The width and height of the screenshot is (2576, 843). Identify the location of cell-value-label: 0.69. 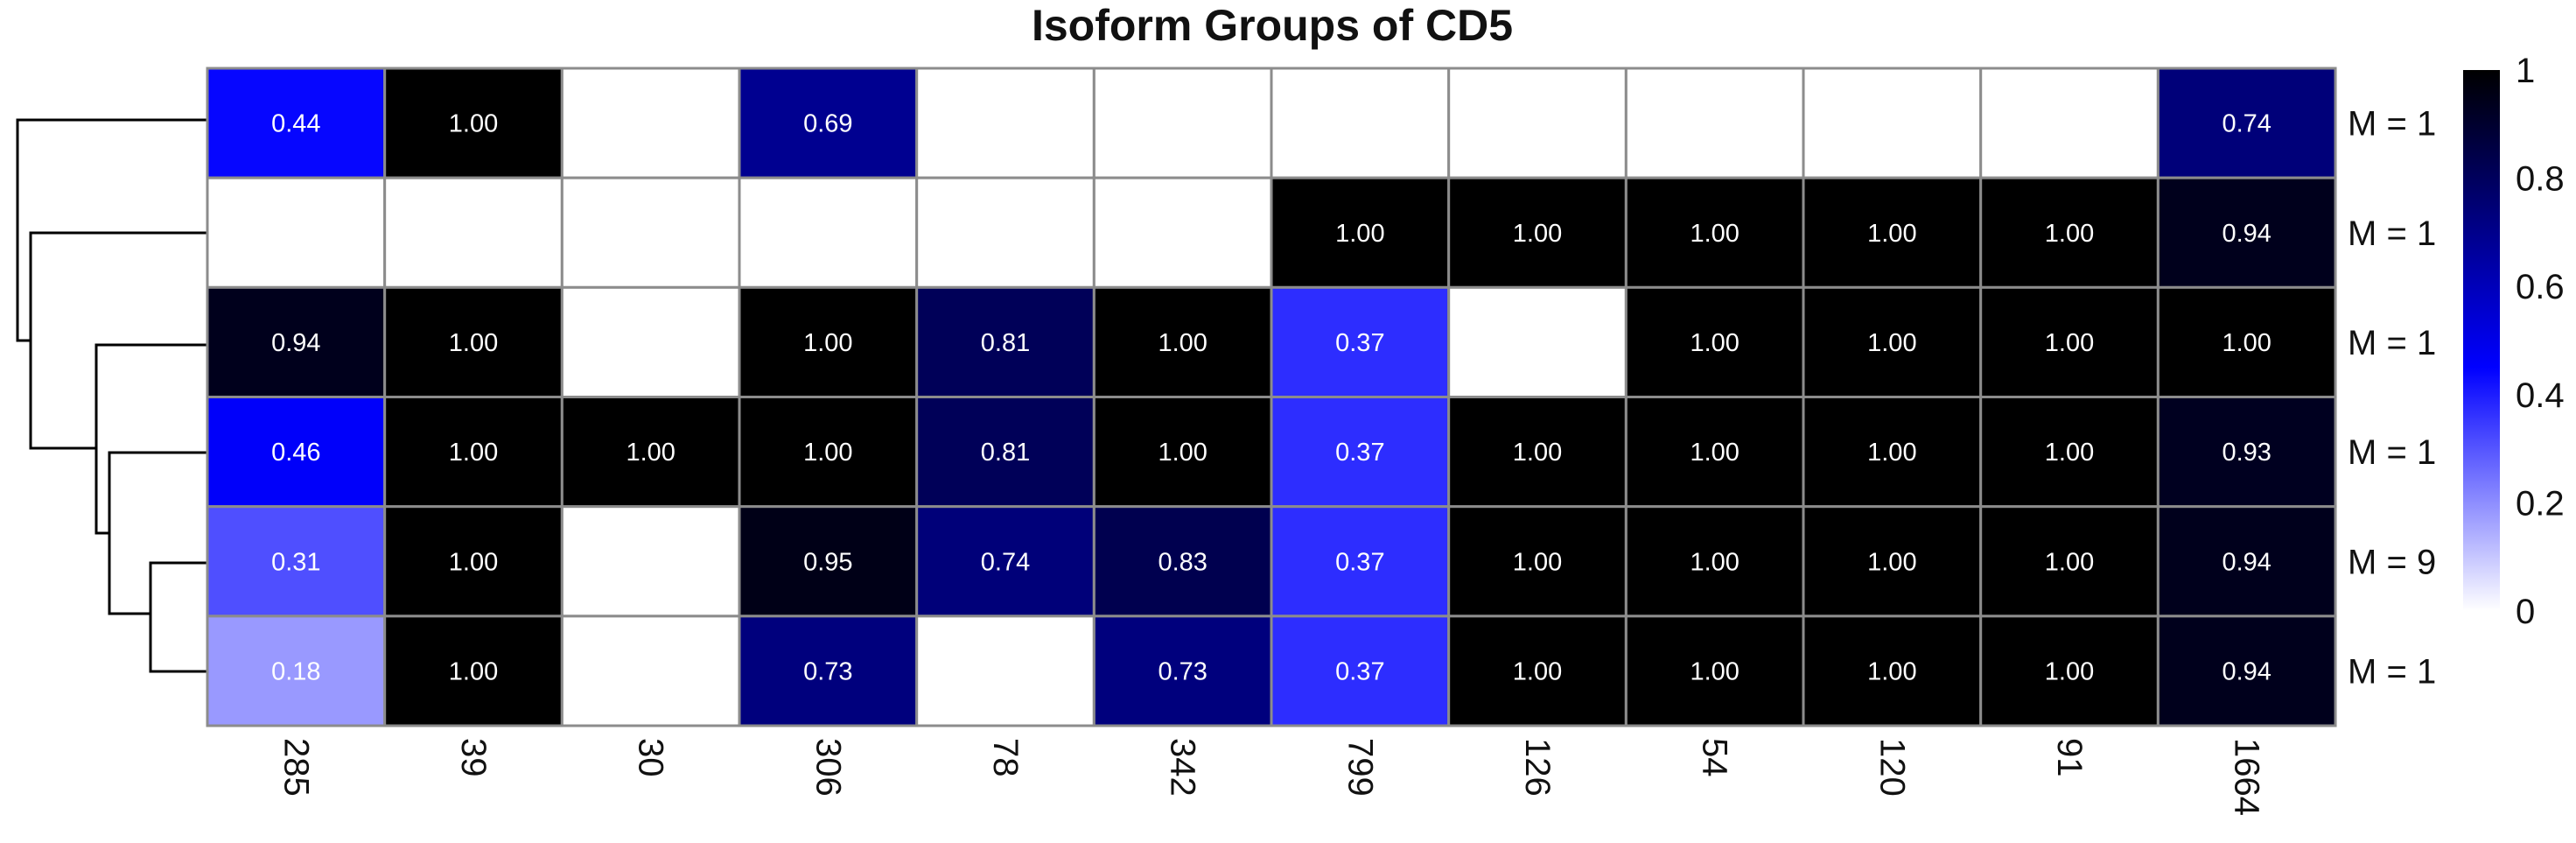
(827, 124).